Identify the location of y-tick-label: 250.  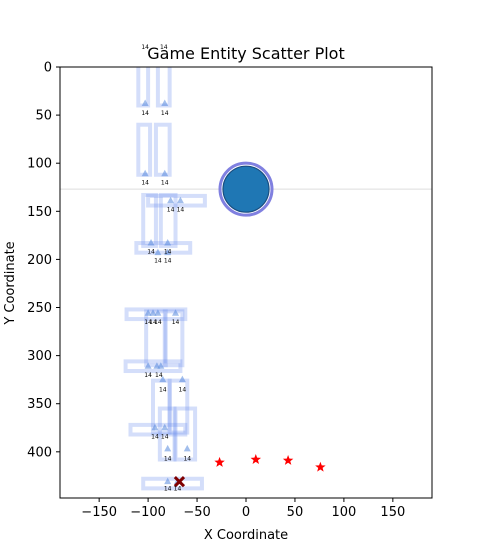
(39, 308).